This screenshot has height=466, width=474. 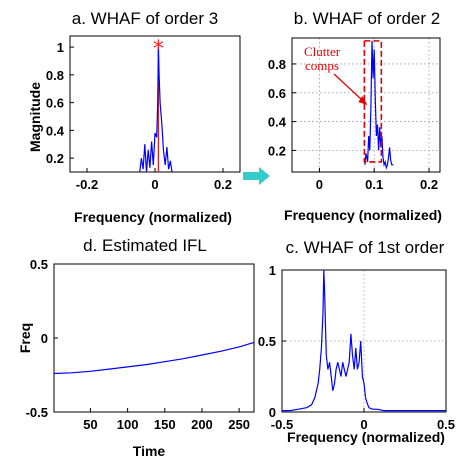 What do you see at coordinates (145, 245) in the screenshot?
I see `title-d: d. Estimated IFL` at bounding box center [145, 245].